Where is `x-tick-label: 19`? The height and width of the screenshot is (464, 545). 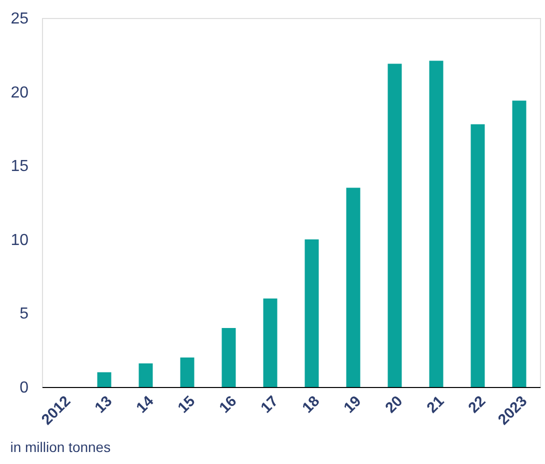
x-tick-label: 19 is located at coordinates (352, 404).